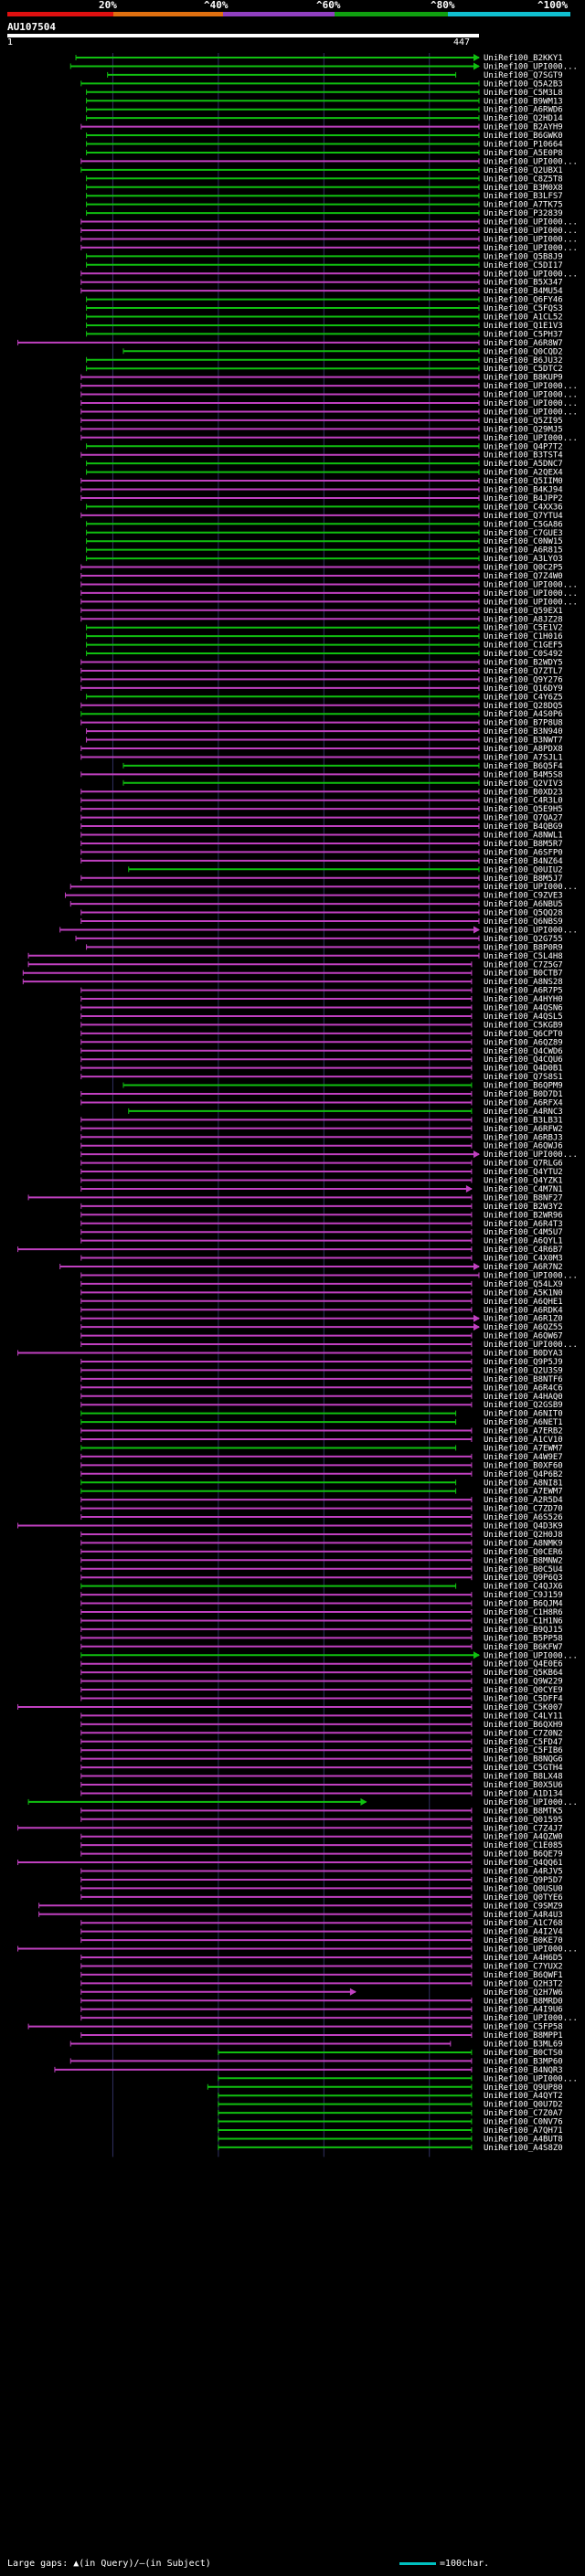 The height and width of the screenshot is (2576, 585). I want to click on row-label: UniRef100_Q0CER6, so click(523, 1552).